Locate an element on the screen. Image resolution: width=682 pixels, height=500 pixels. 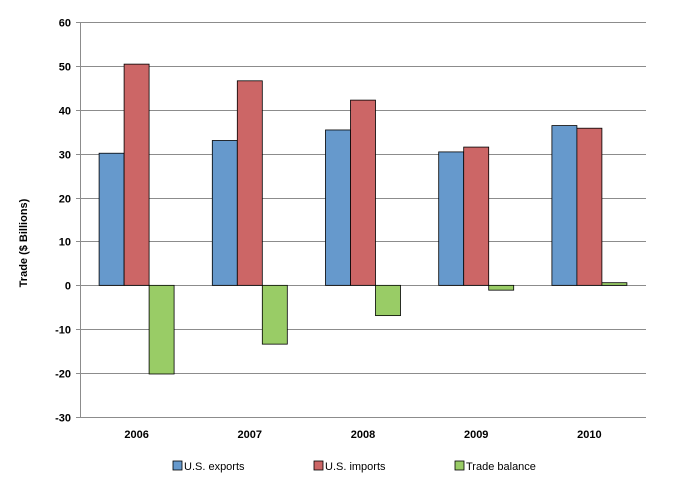
x-tick-label: 2010 is located at coordinates (589, 435).